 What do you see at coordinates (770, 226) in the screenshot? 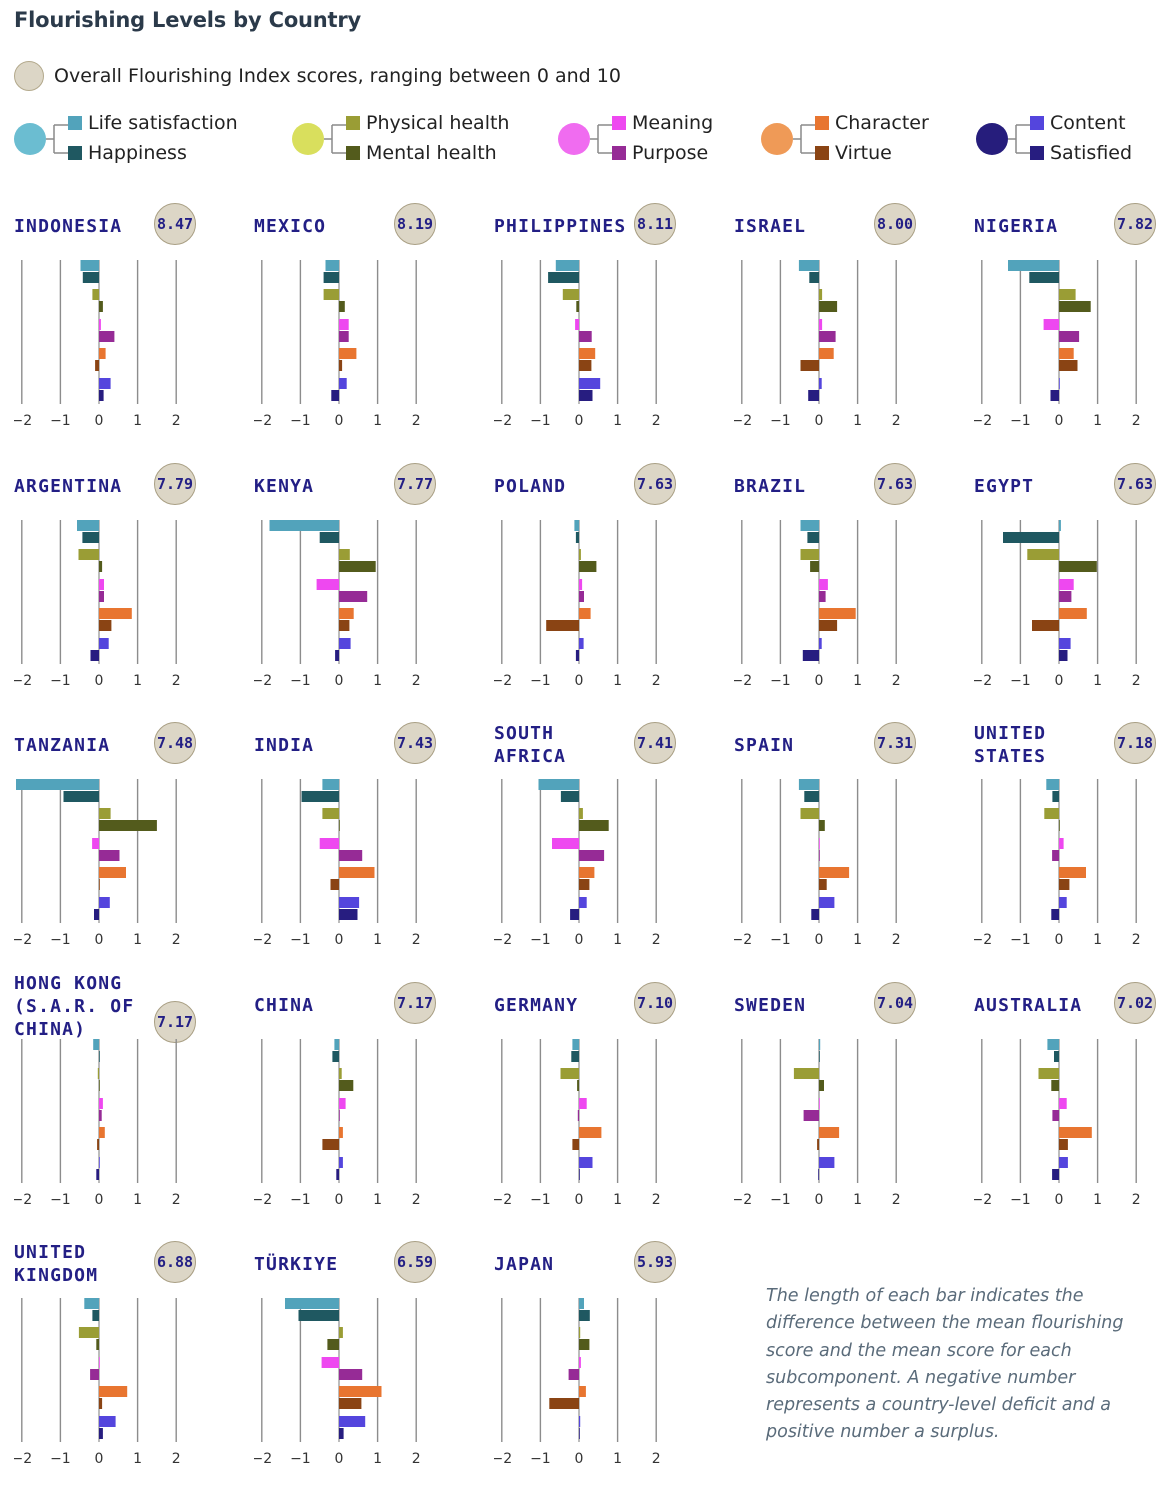
I see `country-name-line: ISRAEL` at bounding box center [770, 226].